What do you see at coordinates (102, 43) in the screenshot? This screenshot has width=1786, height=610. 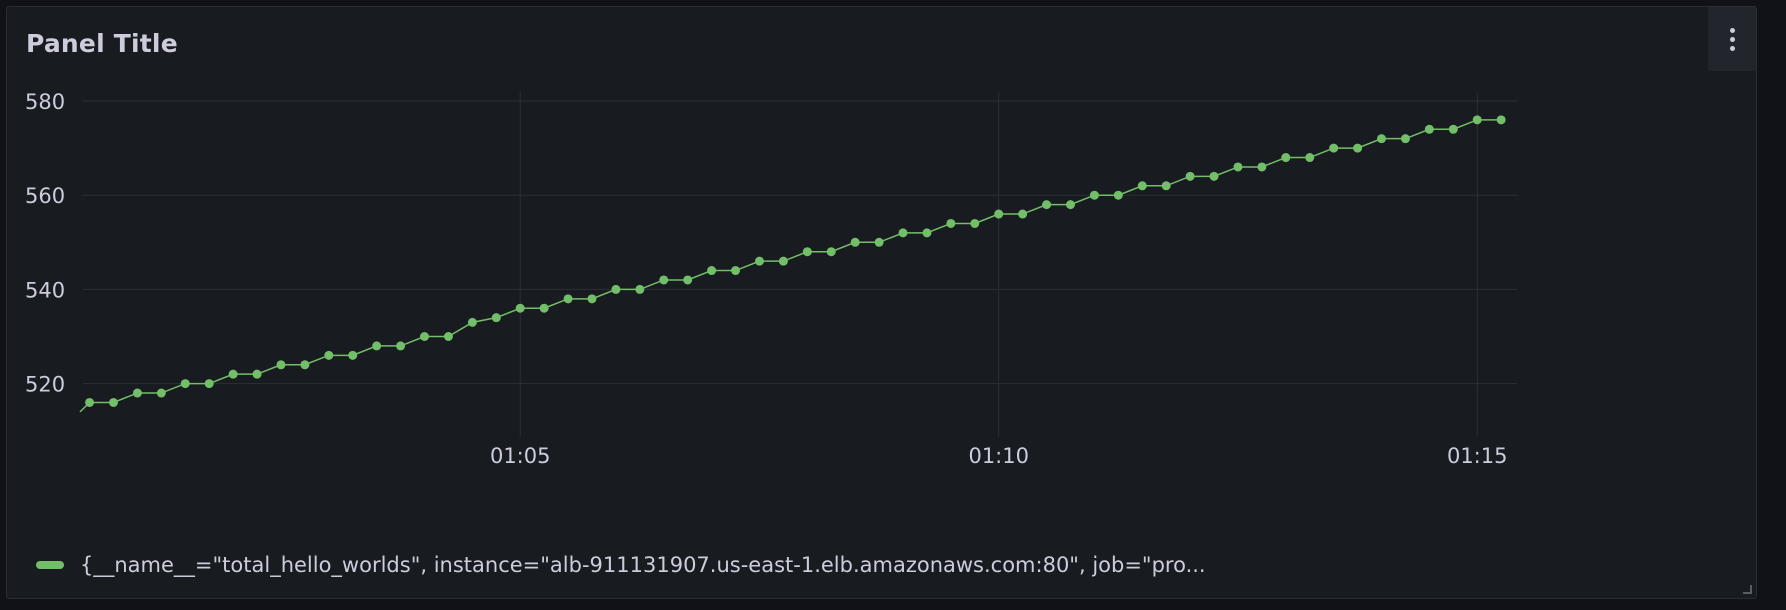 I see `panel-title: Panel Title` at bounding box center [102, 43].